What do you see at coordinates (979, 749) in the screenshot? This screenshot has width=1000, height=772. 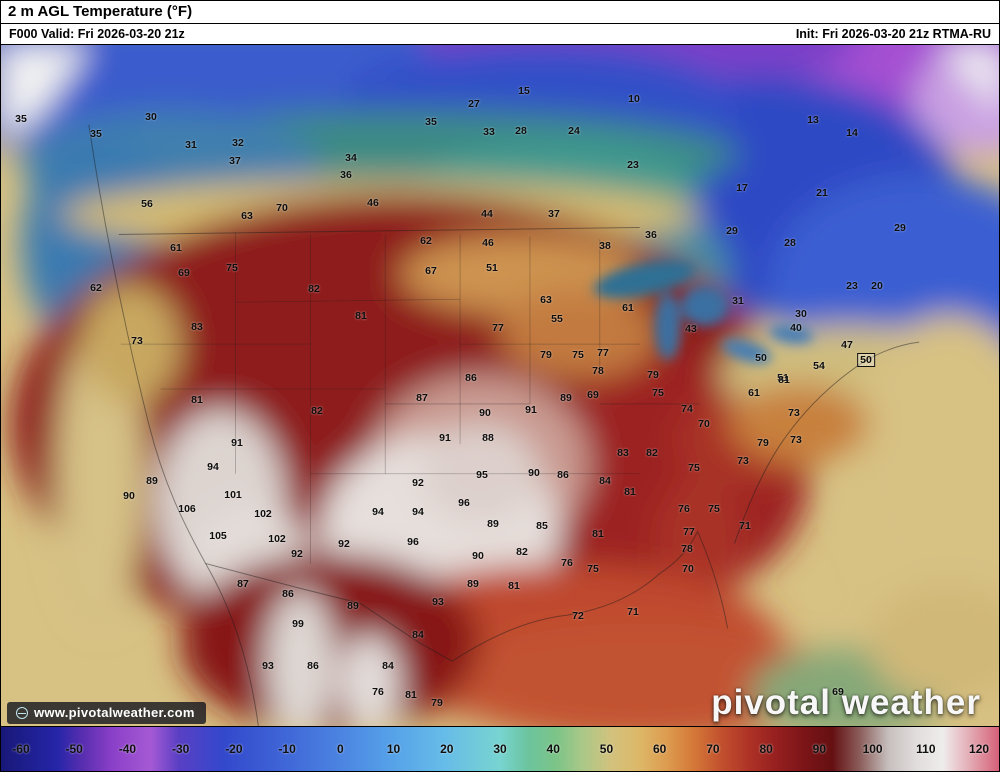 I see `colorbar-tick: 120` at bounding box center [979, 749].